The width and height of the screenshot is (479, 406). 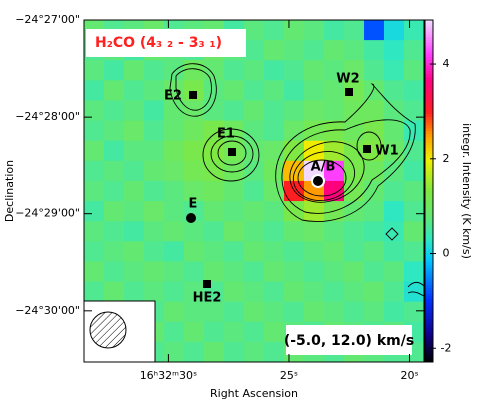 I want to click on colorbar-frame, so click(x=429, y=191).